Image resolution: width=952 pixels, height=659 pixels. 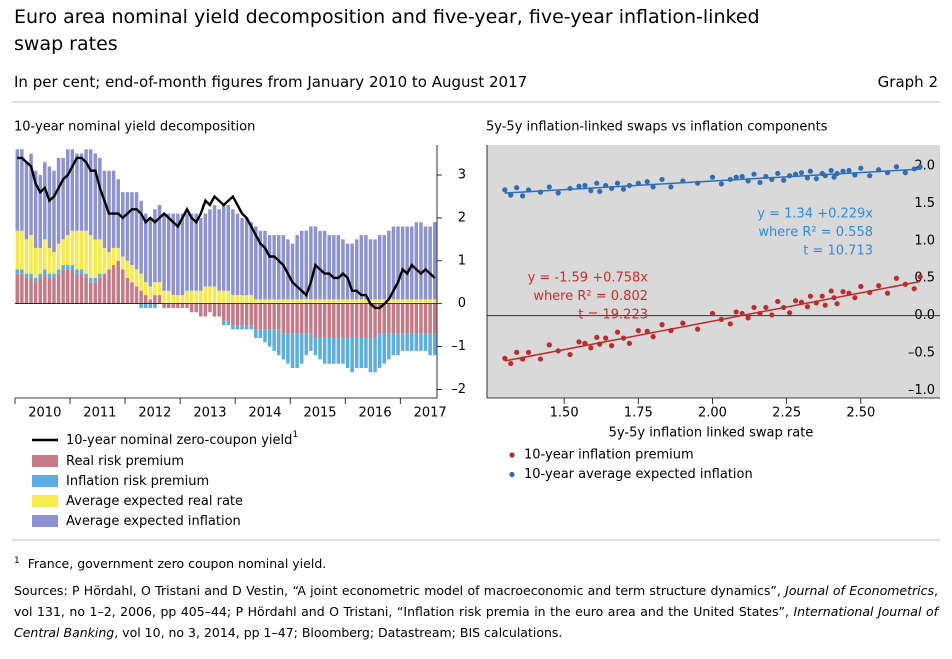 What do you see at coordinates (860, 590) in the screenshot?
I see `source-part: Journal of Econometrics` at bounding box center [860, 590].